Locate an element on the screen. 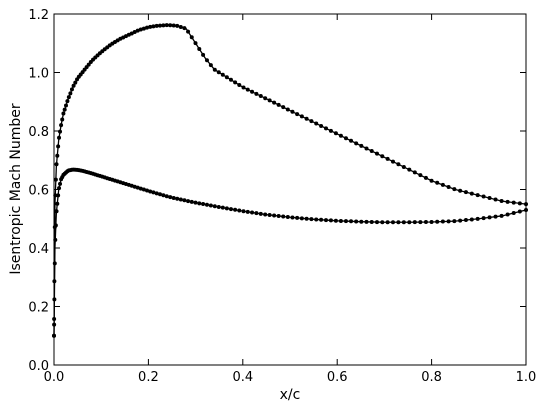 Image resolution: width=545 pixels, height=409 pixels. y-axis-label: Isentropic Mach Number is located at coordinates (16, 188).